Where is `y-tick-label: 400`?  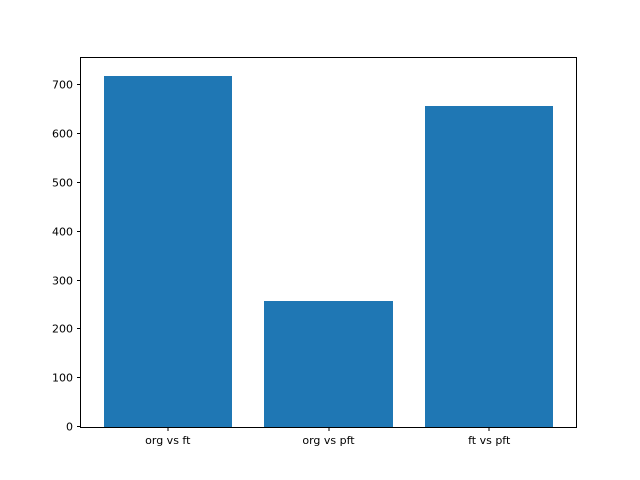 y-tick-label: 400 is located at coordinates (62, 232).